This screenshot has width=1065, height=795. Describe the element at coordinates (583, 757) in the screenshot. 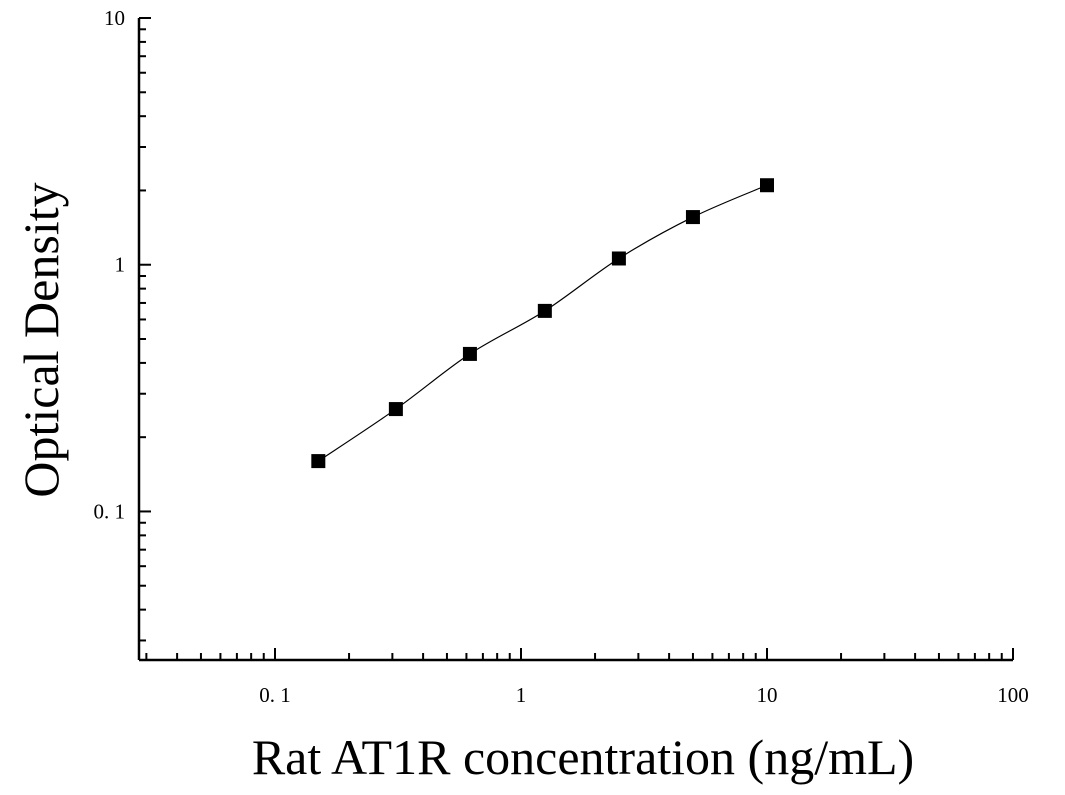

I see `x-axis-title: Rat AT1R concentration (ng/mL)` at that location.